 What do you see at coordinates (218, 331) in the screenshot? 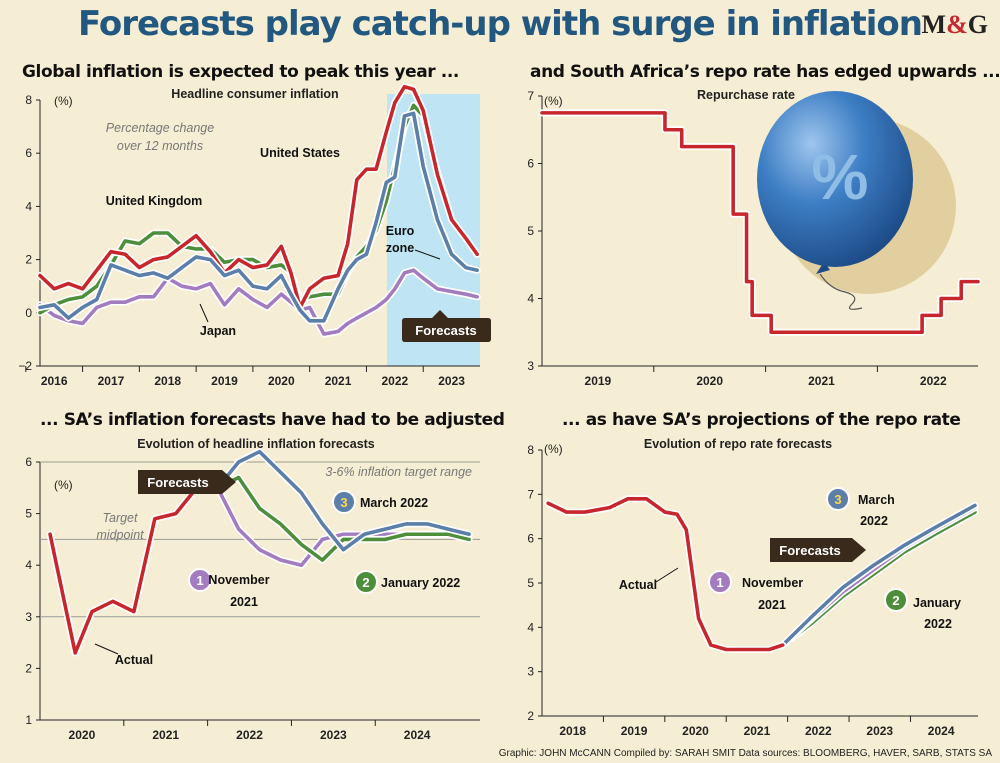
I see `label-japan: Japan` at bounding box center [218, 331].